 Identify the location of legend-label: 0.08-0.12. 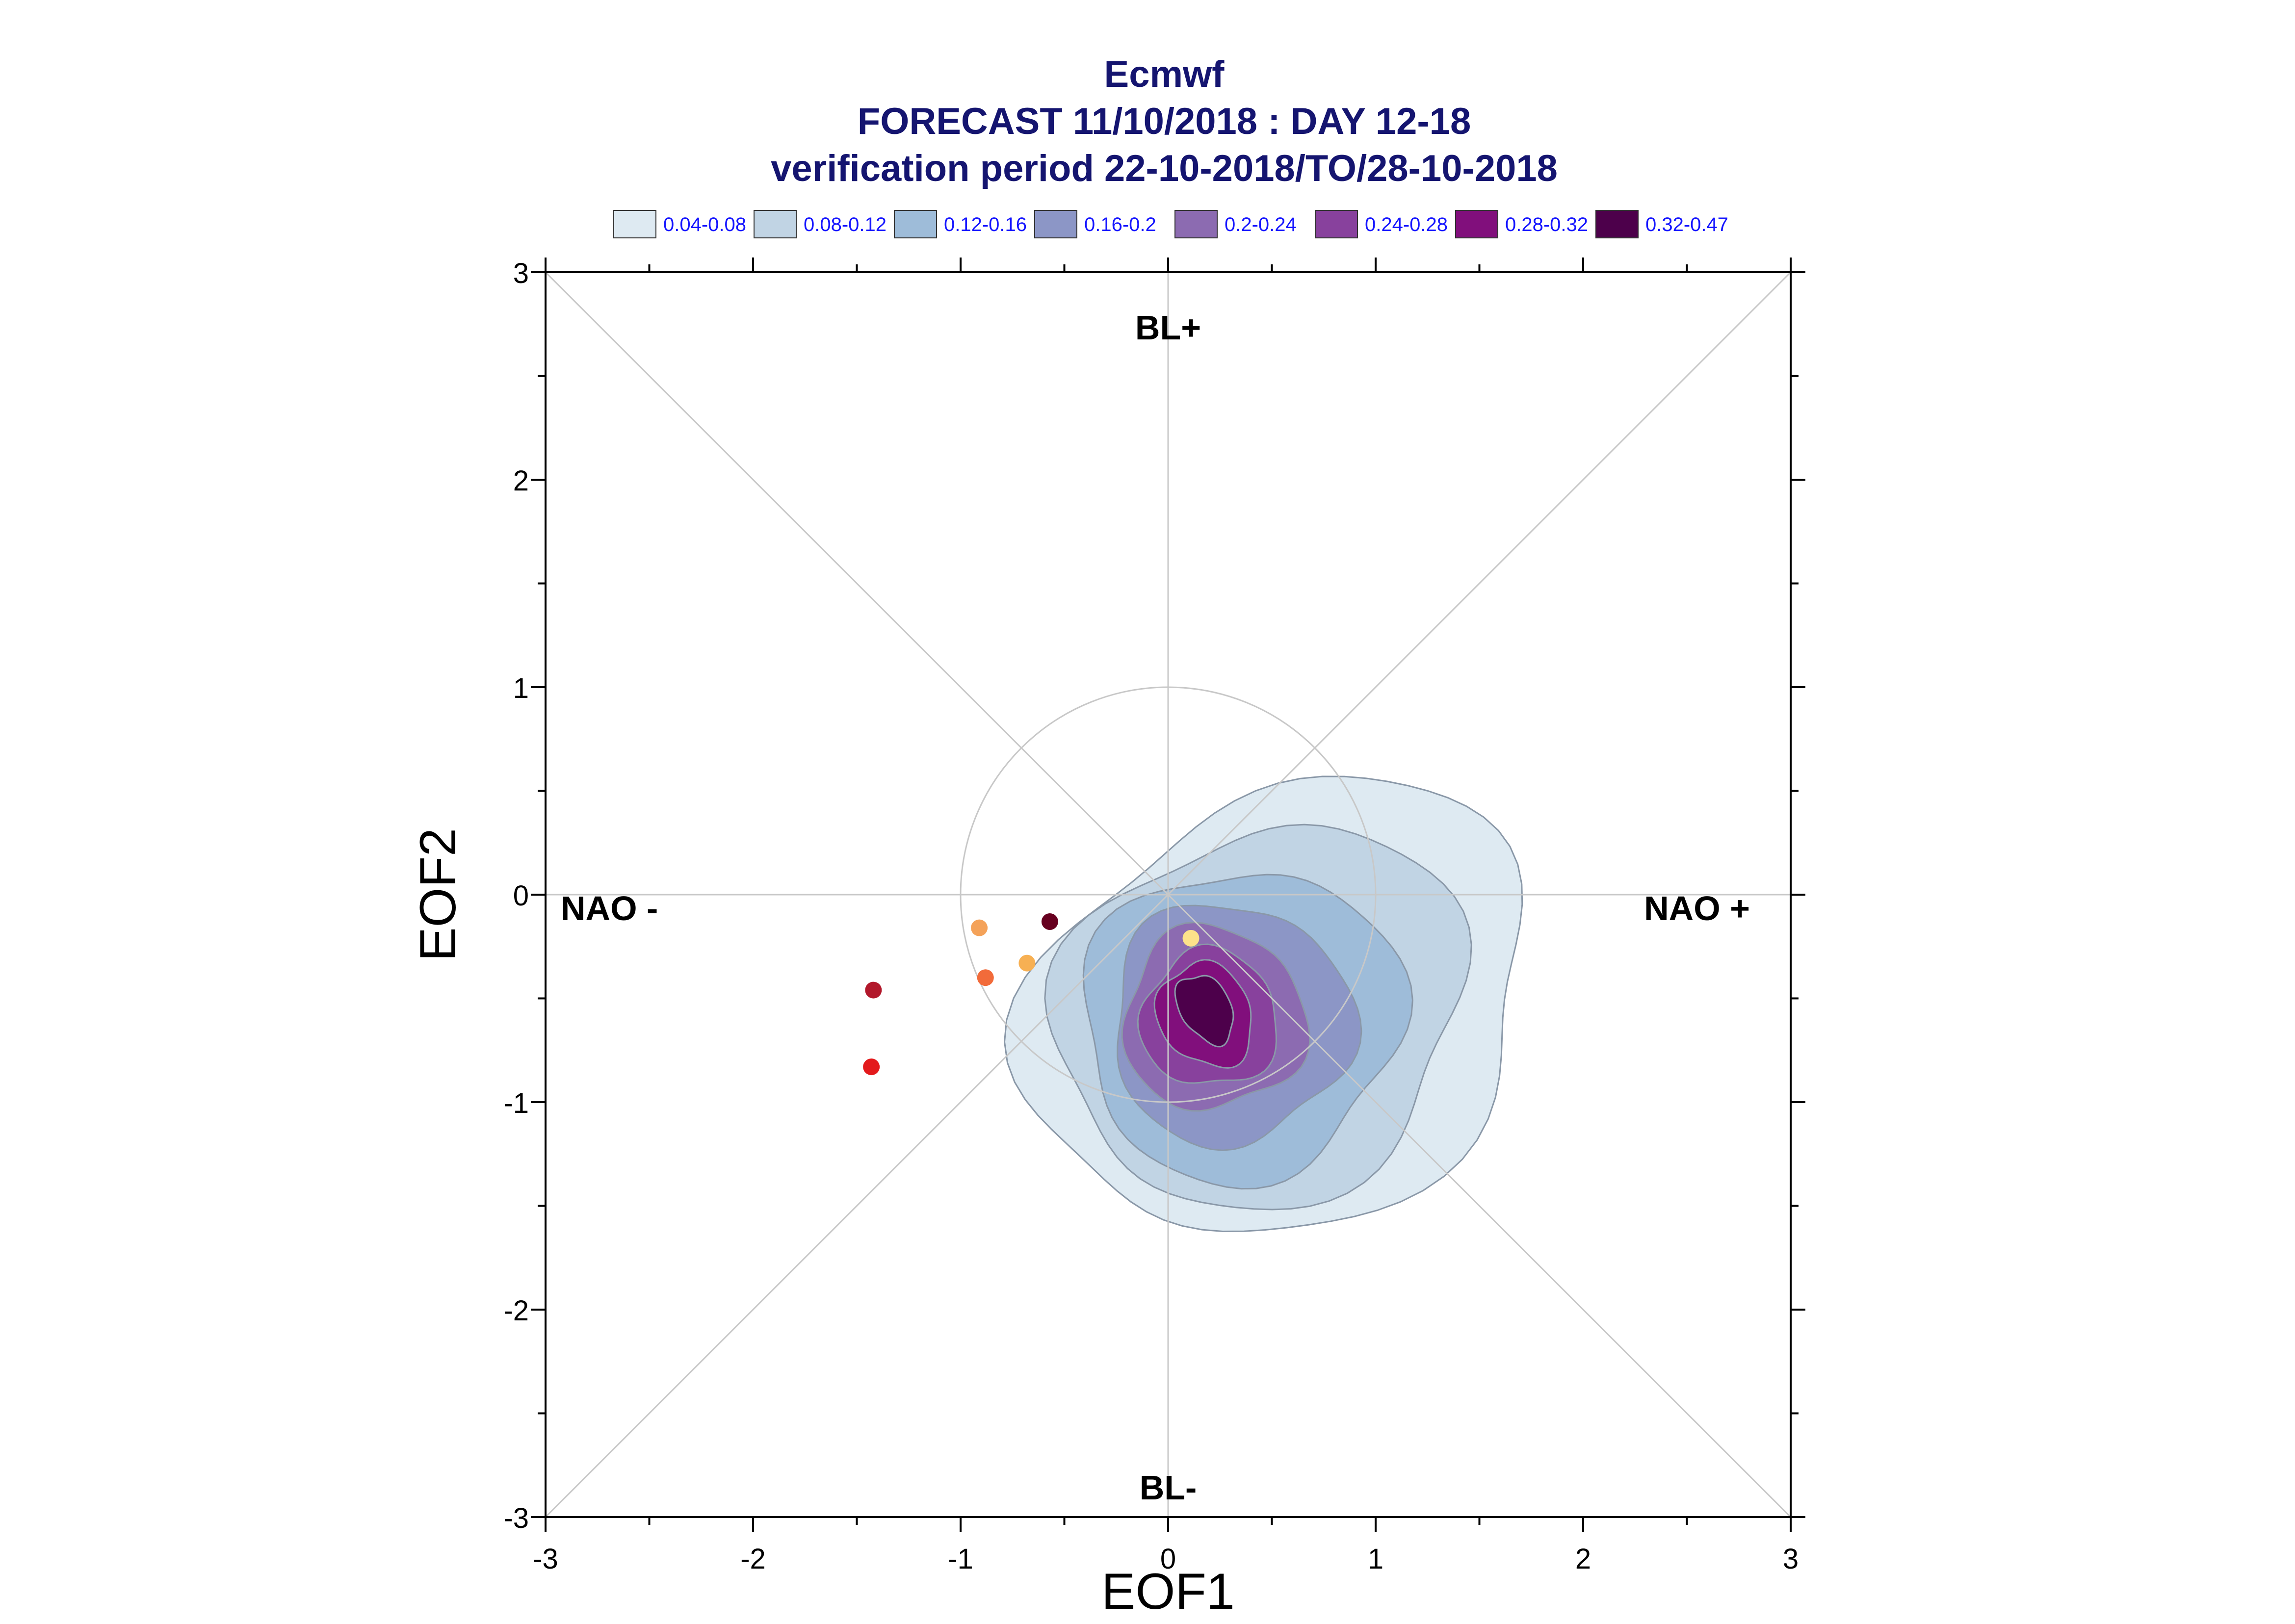
(846, 224).